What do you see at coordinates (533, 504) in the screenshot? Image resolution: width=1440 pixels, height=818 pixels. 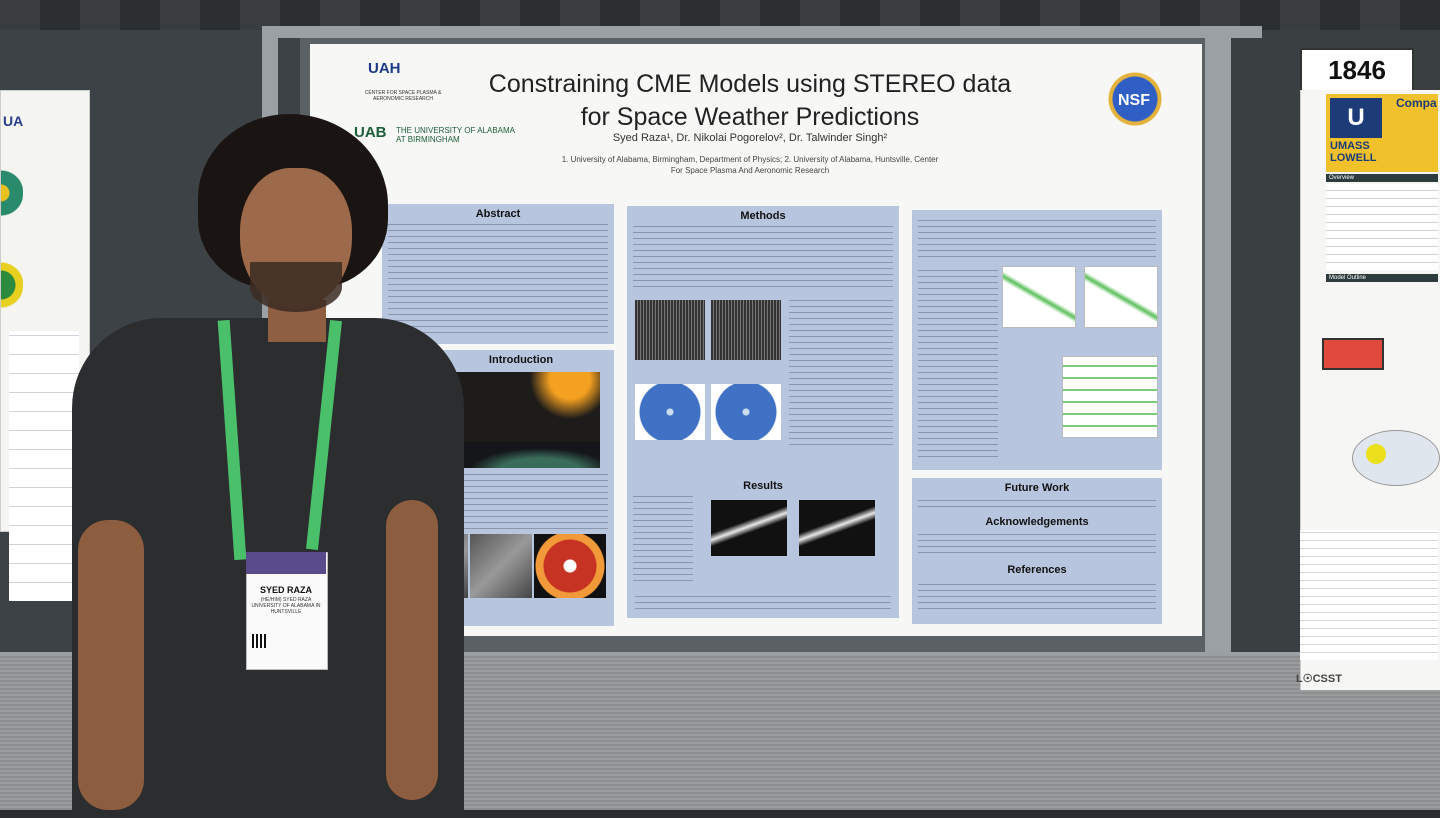 I see `introduction-text` at bounding box center [533, 504].